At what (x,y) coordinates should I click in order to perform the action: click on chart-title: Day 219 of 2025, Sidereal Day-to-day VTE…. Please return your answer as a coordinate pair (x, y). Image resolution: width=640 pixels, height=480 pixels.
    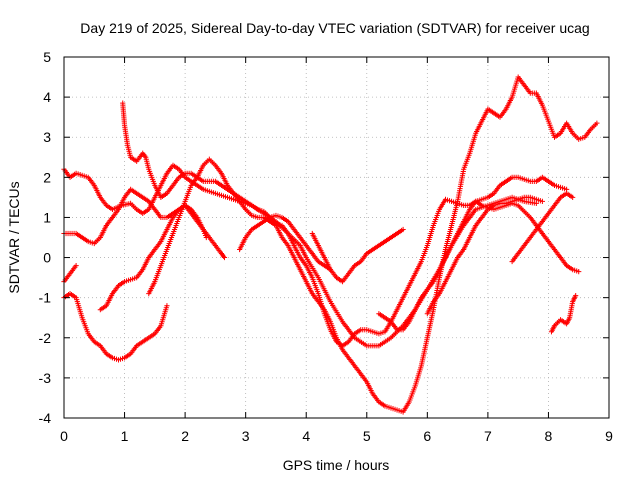
    Looking at the image, I should click on (334, 28).